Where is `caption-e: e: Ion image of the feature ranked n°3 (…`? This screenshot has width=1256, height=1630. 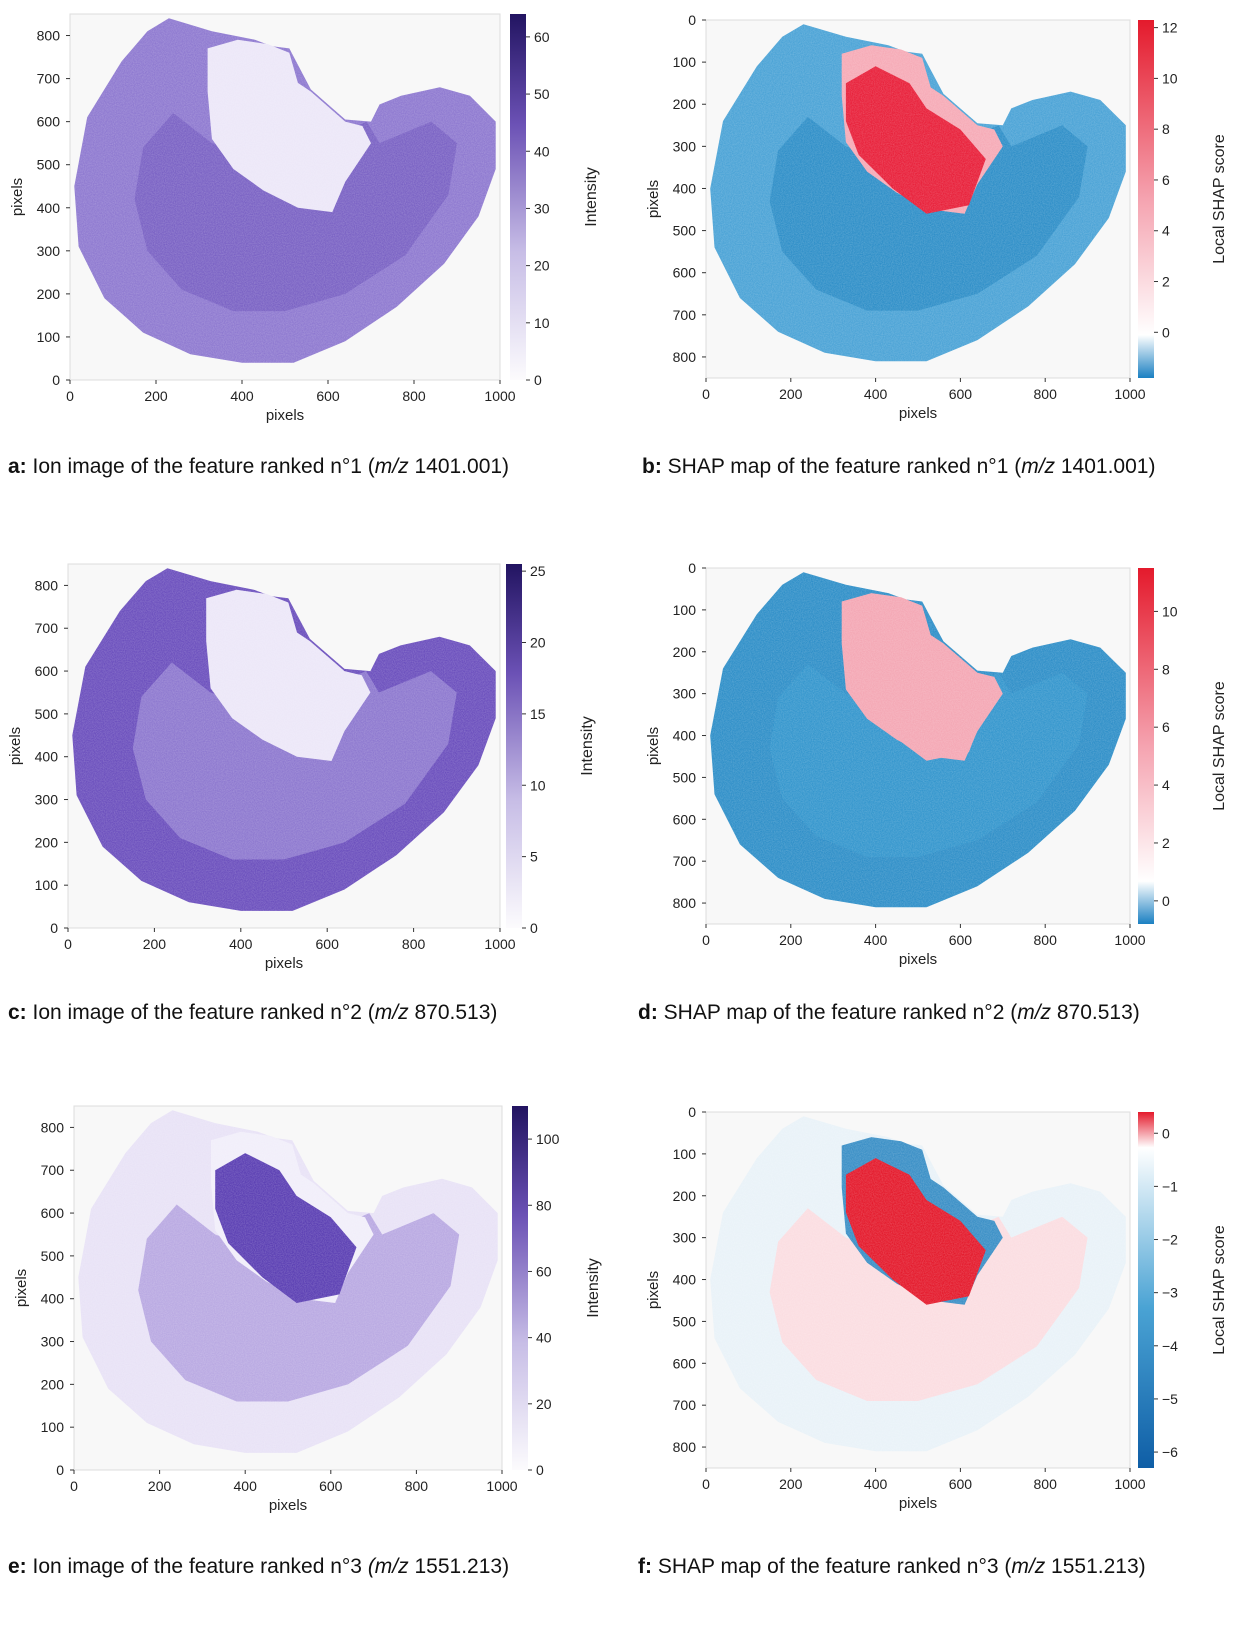
caption-e: e: Ion image of the feature ranked n°3 (… is located at coordinates (258, 1567).